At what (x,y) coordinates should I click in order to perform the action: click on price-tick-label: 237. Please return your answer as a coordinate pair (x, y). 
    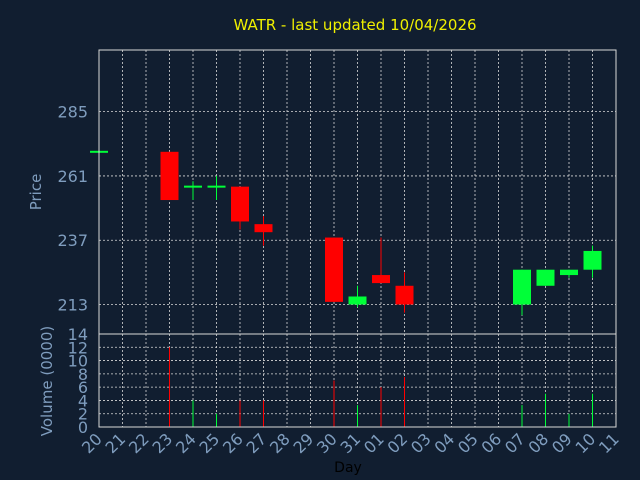
    Looking at the image, I should click on (72, 240).